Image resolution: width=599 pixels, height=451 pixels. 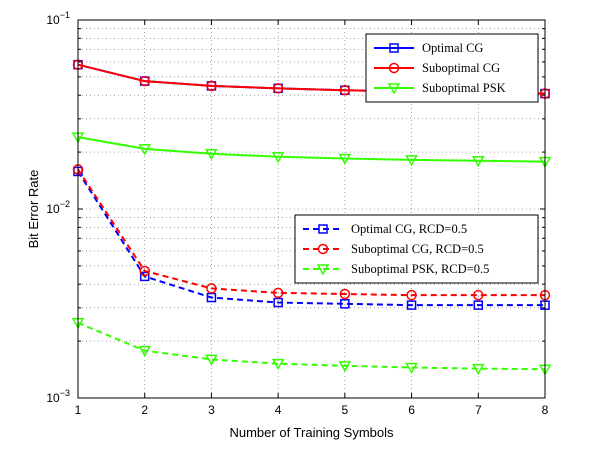 I want to click on x-tick-label: 3, so click(x=211, y=410).